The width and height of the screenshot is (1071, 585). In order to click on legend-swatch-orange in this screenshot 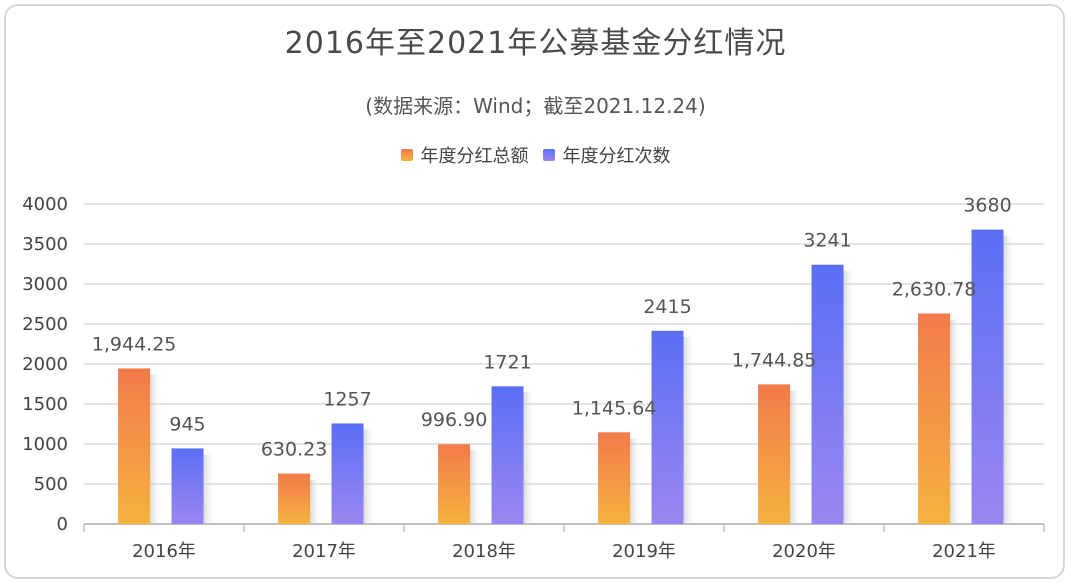, I will do `click(406, 155)`.